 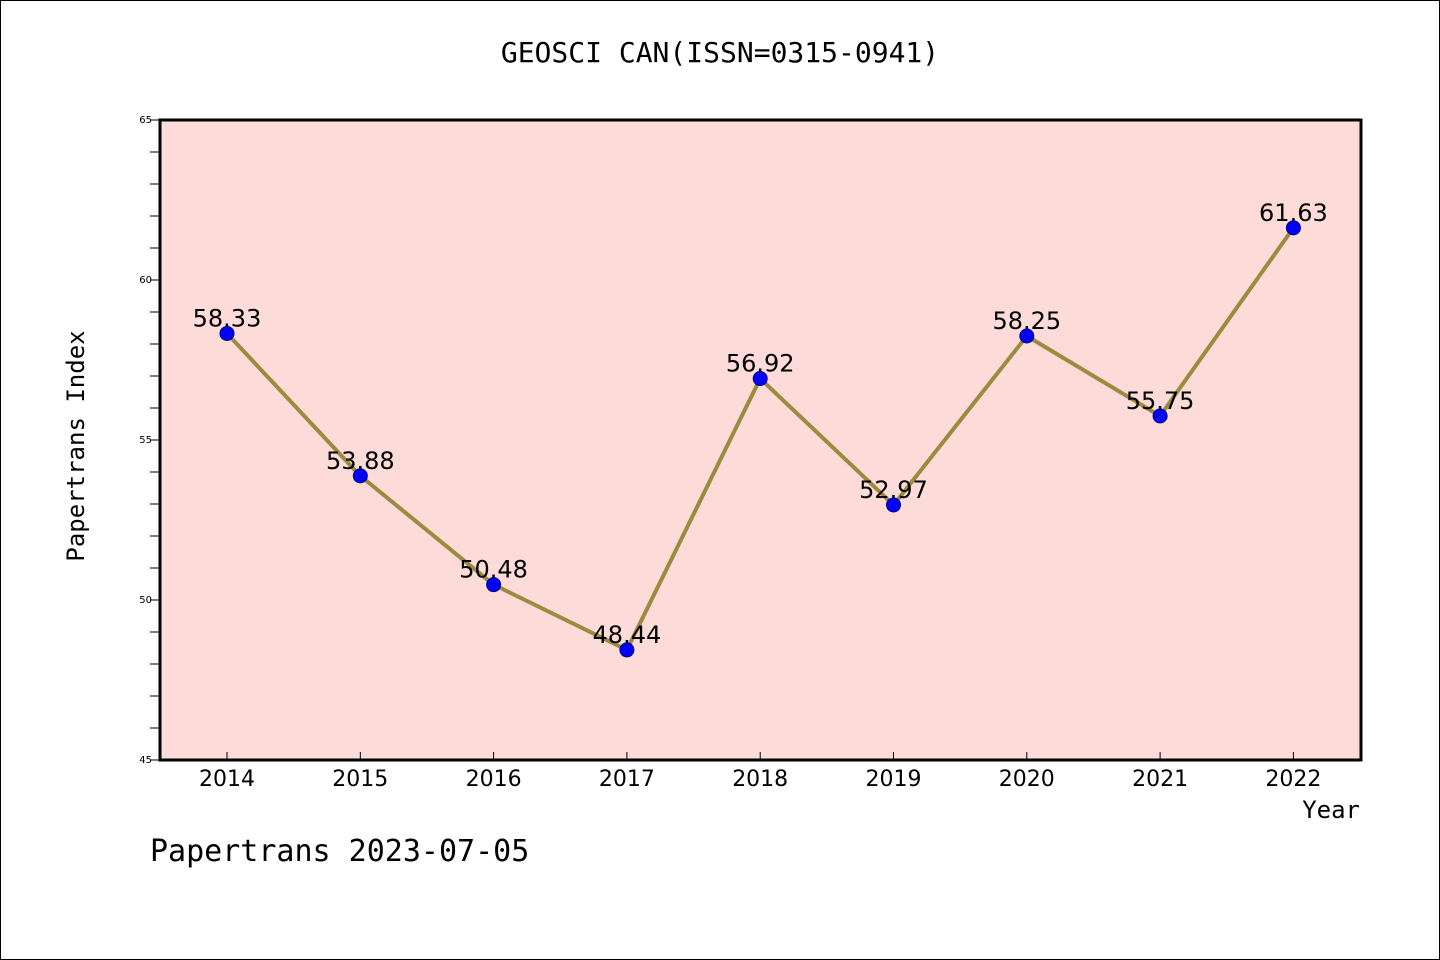 I want to click on x-tick-label: 2020, so click(x=1027, y=779).